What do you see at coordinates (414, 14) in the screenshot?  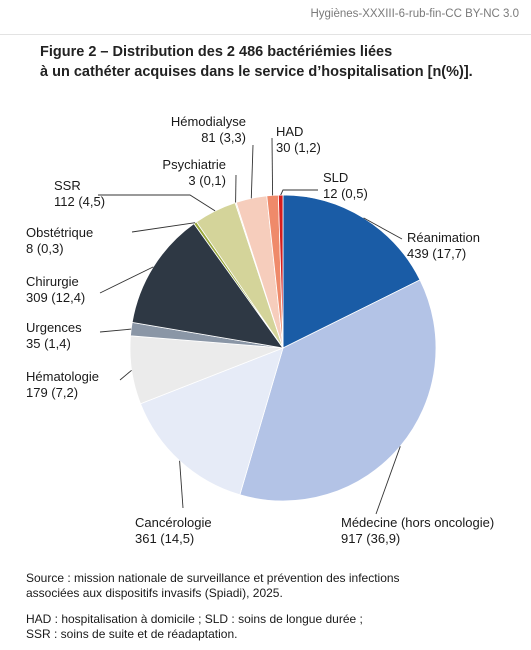 I see `running-header-reference: Hygiènes-XXXIII-6-rub-fin-CC BY-NC 3.0` at bounding box center [414, 14].